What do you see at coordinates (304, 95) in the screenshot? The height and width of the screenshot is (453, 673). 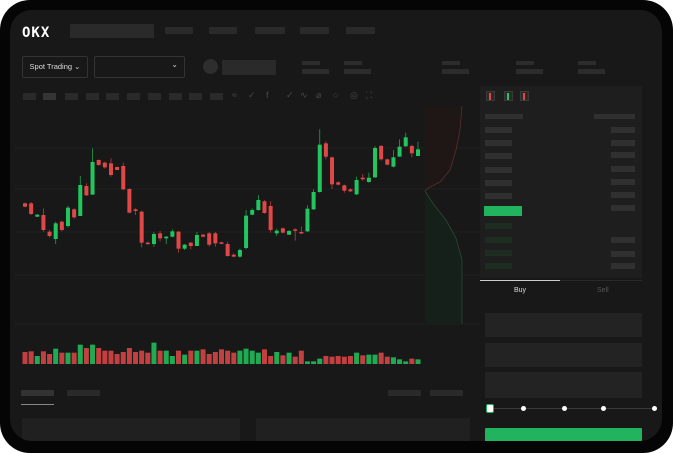 I see `trend-line-icon: ∿` at bounding box center [304, 95].